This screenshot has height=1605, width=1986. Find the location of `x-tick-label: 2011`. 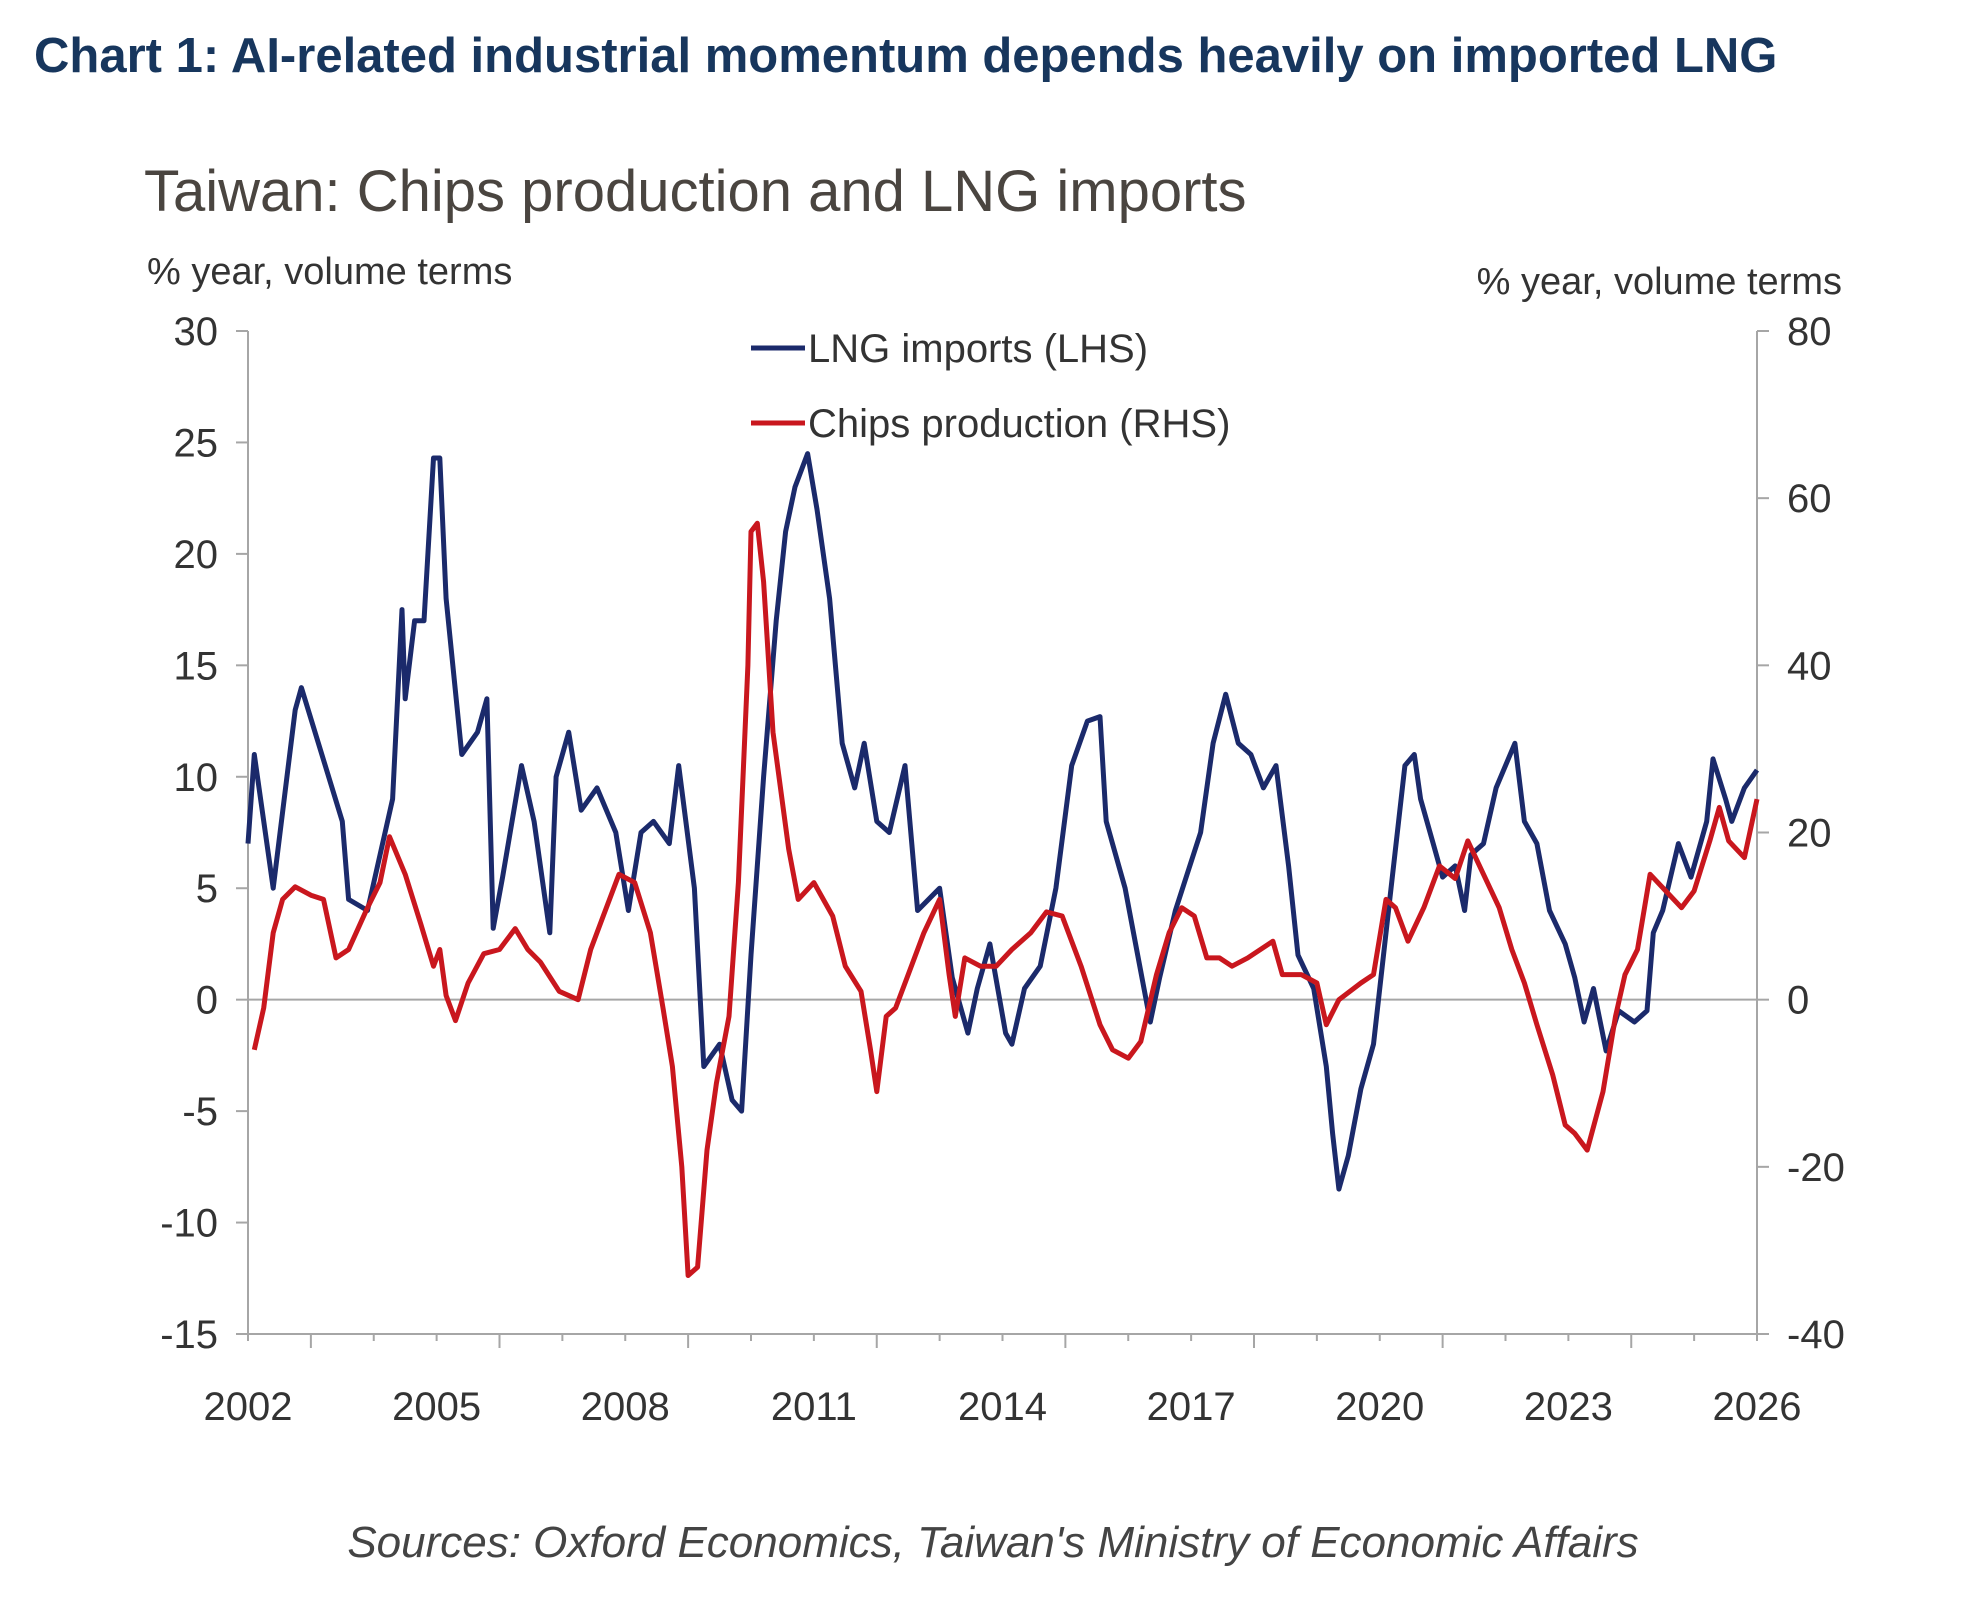

x-tick-label: 2011 is located at coordinates (814, 1407).